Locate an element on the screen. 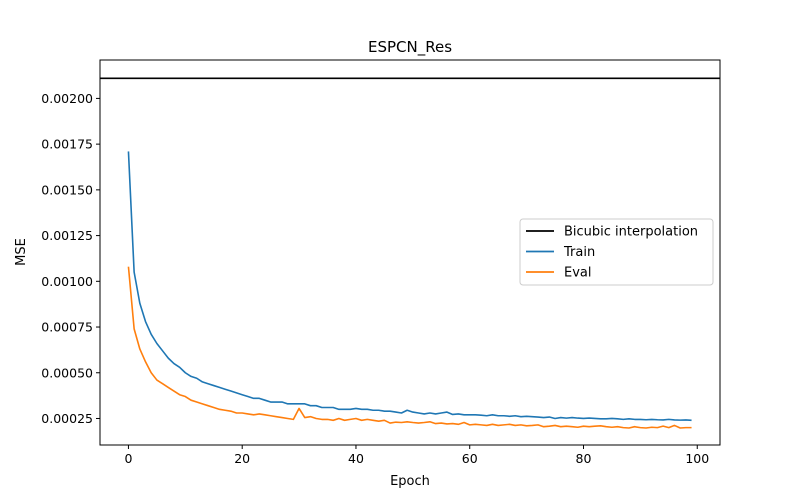  x-axis: 0 20 40 60 80 100 is located at coordinates (416, 455).